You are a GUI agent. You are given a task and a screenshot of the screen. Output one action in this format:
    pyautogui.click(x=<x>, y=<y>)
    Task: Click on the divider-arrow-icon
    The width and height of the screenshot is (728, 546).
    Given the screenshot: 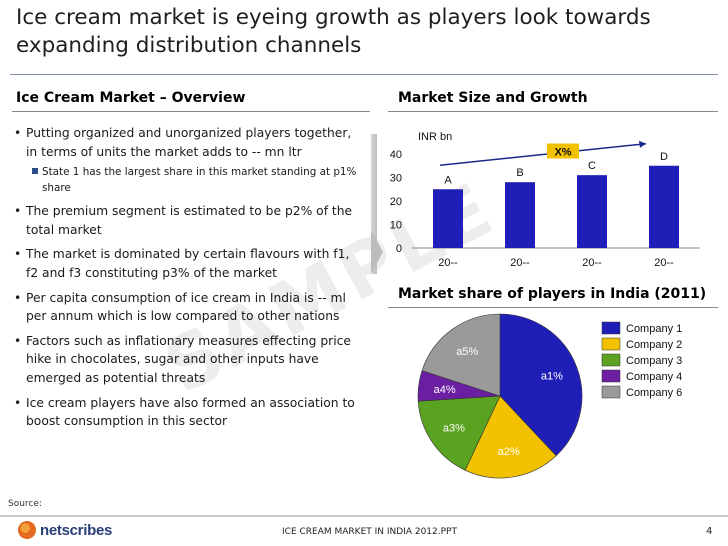 What is the action you would take?
    pyautogui.click(x=377, y=252)
    